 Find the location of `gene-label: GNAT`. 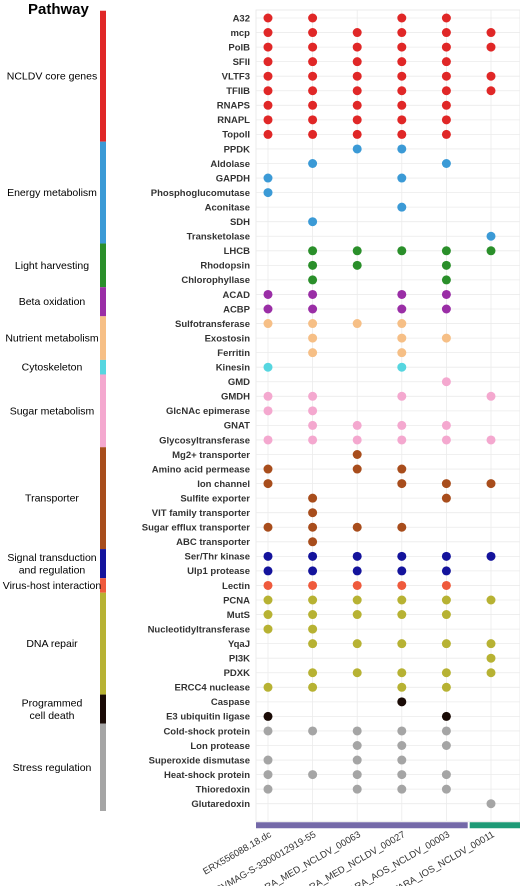

gene-label: GNAT is located at coordinates (237, 426).